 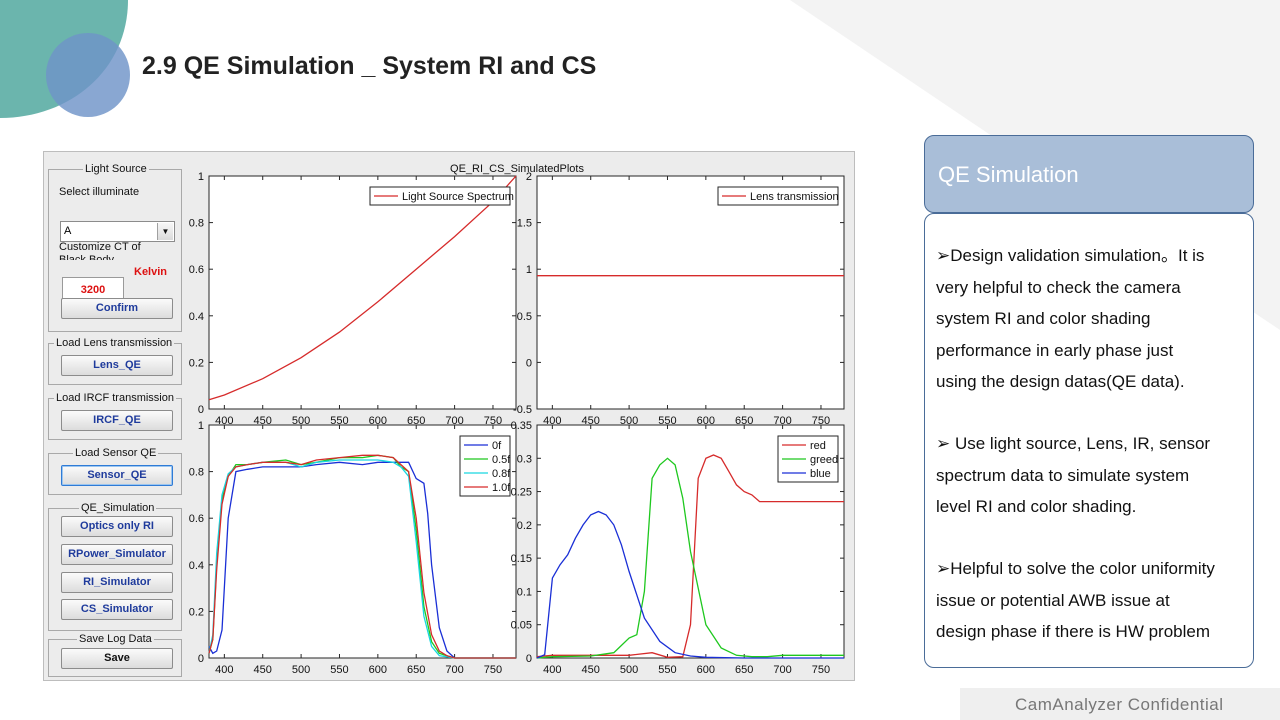 I want to click on black-body-label: Black Body, so click(x=87, y=257).